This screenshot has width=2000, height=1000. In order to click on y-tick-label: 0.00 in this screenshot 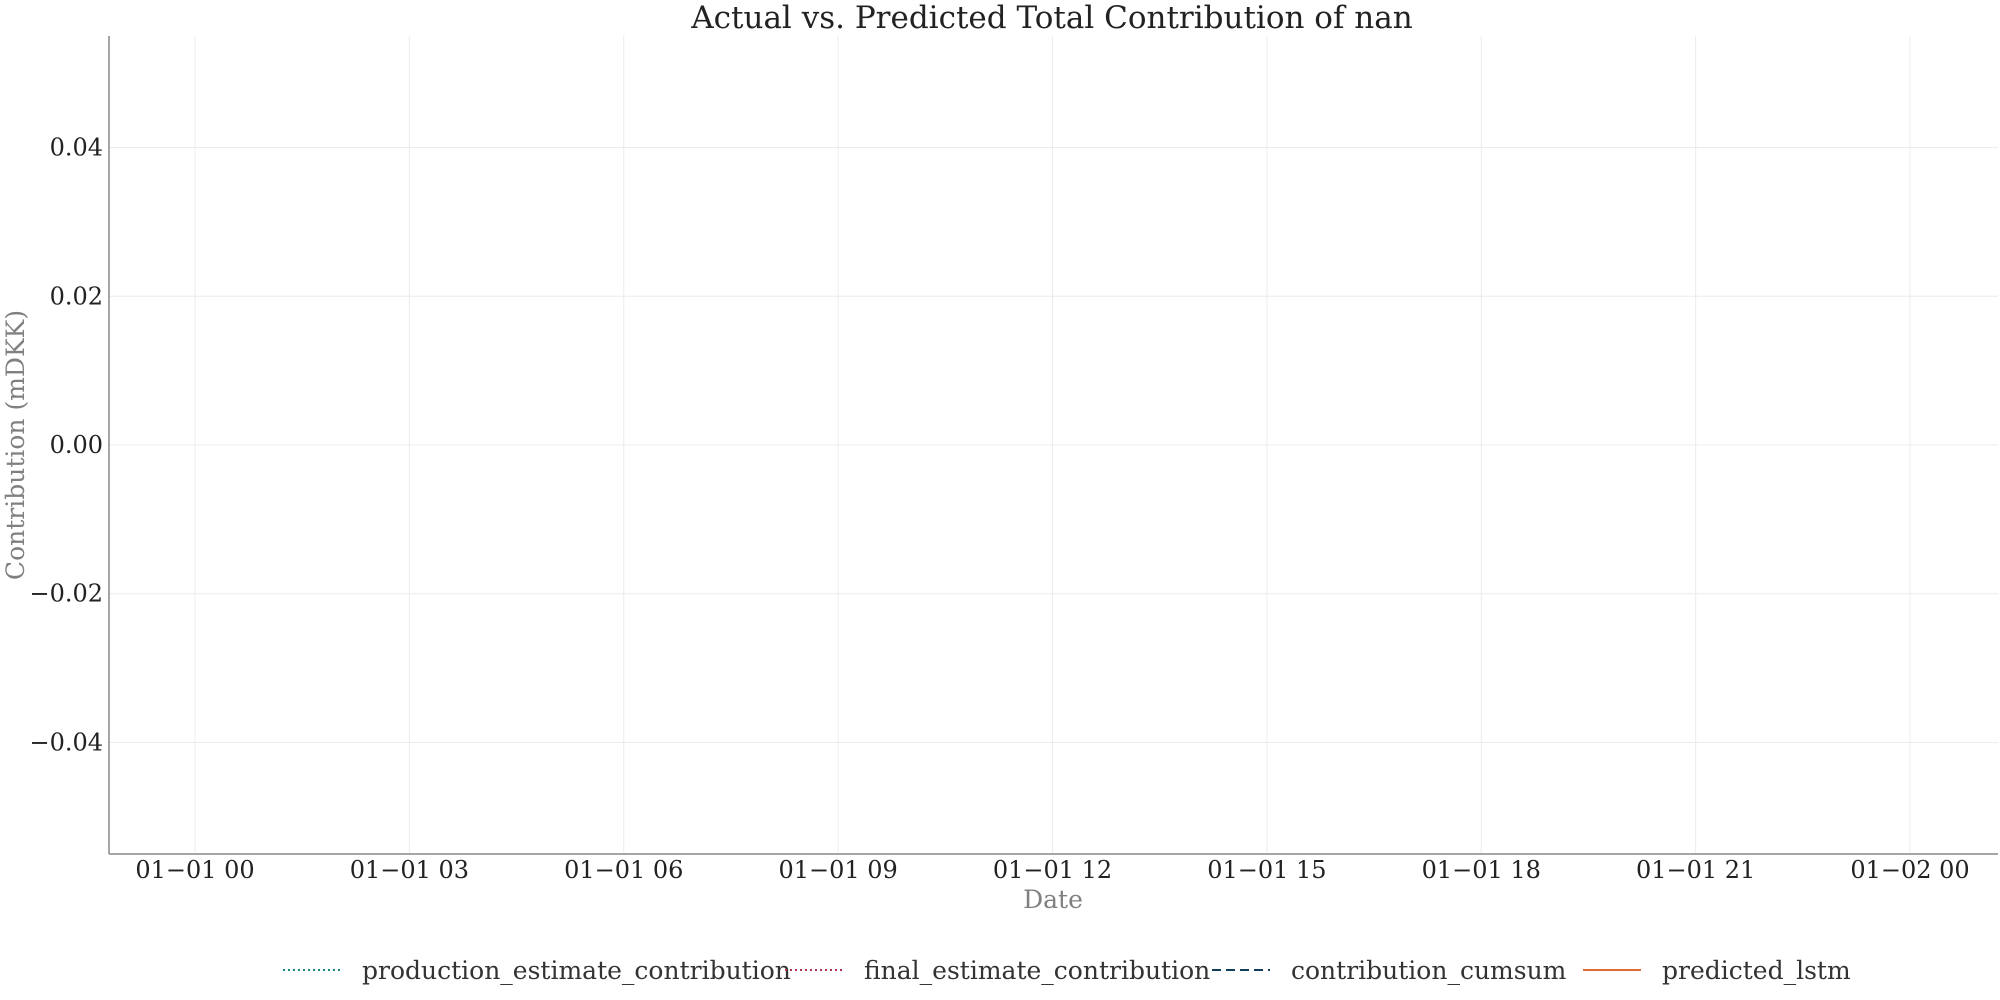, I will do `click(76, 445)`.